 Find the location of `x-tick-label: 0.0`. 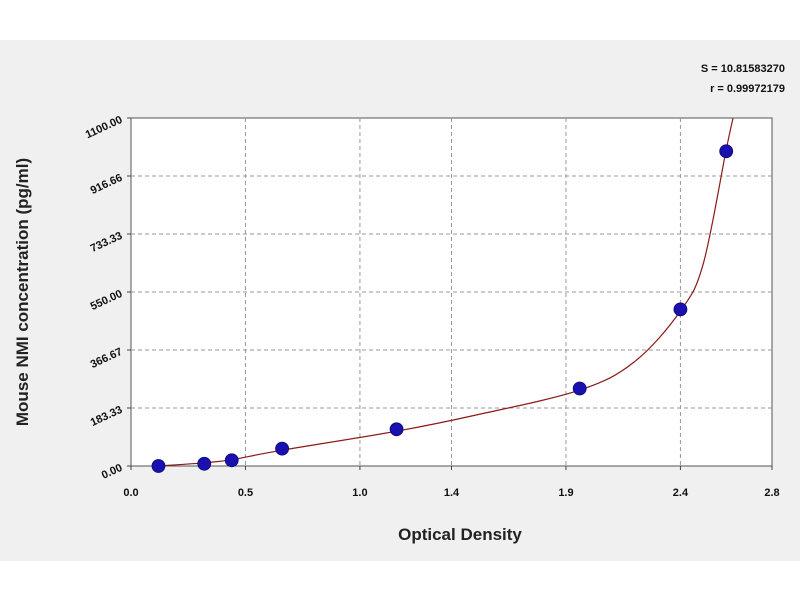

x-tick-label: 0.0 is located at coordinates (130, 493).